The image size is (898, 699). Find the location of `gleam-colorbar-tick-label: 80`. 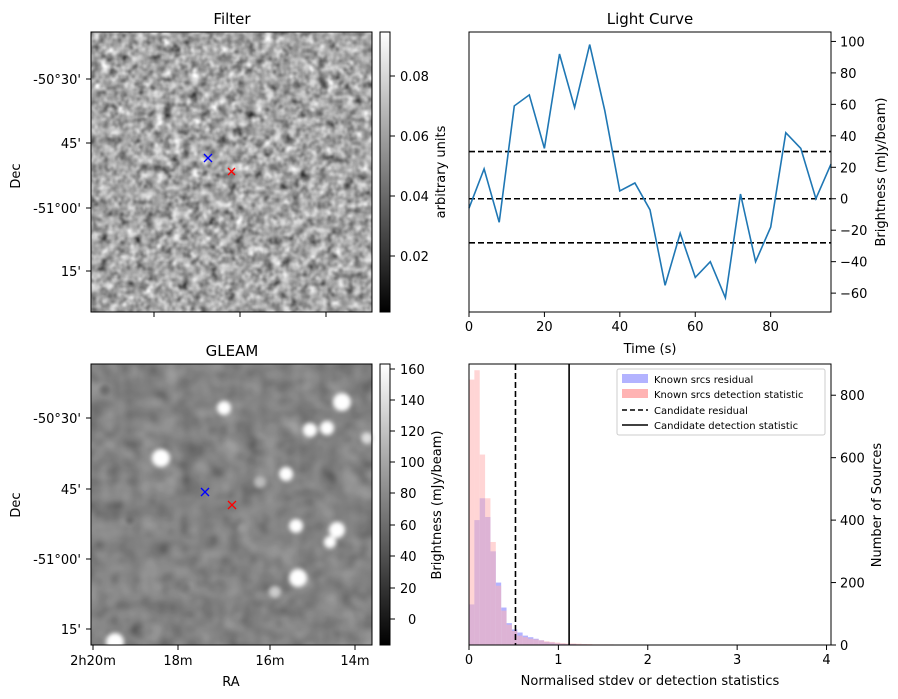

gleam-colorbar-tick-label: 80 is located at coordinates (408, 494).